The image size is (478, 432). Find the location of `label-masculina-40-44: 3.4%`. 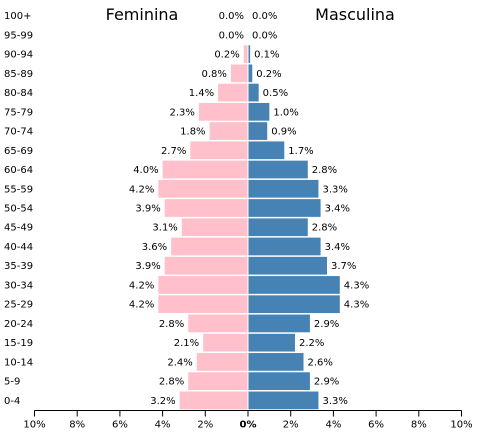

label-masculina-40-44: 3.4% is located at coordinates (337, 247).